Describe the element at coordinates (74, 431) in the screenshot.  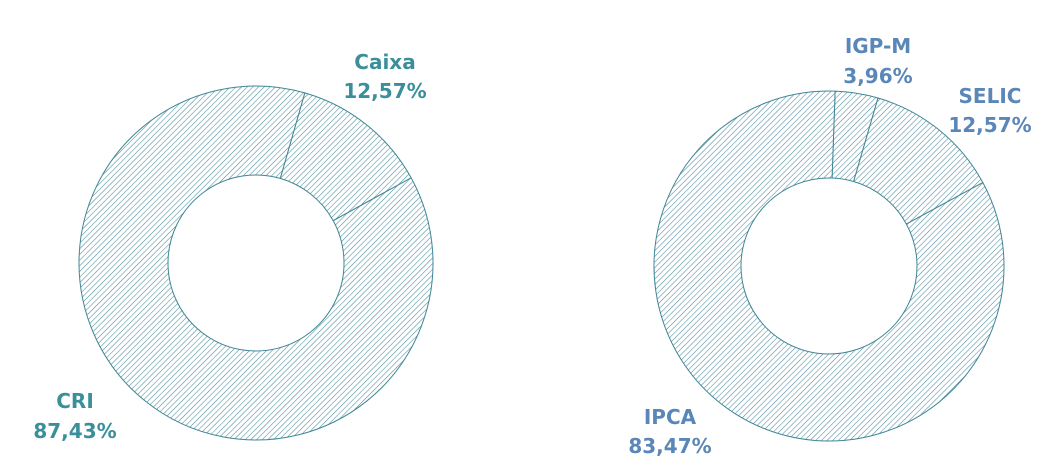
I see `slice-value-cri: 87,43%` at that location.